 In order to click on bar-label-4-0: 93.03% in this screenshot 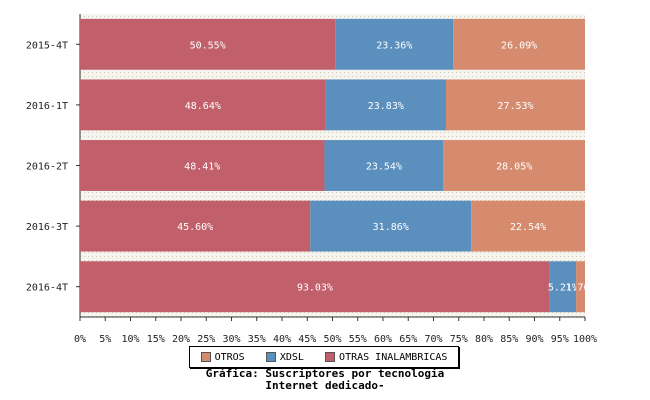, I will do `click(315, 288)`.